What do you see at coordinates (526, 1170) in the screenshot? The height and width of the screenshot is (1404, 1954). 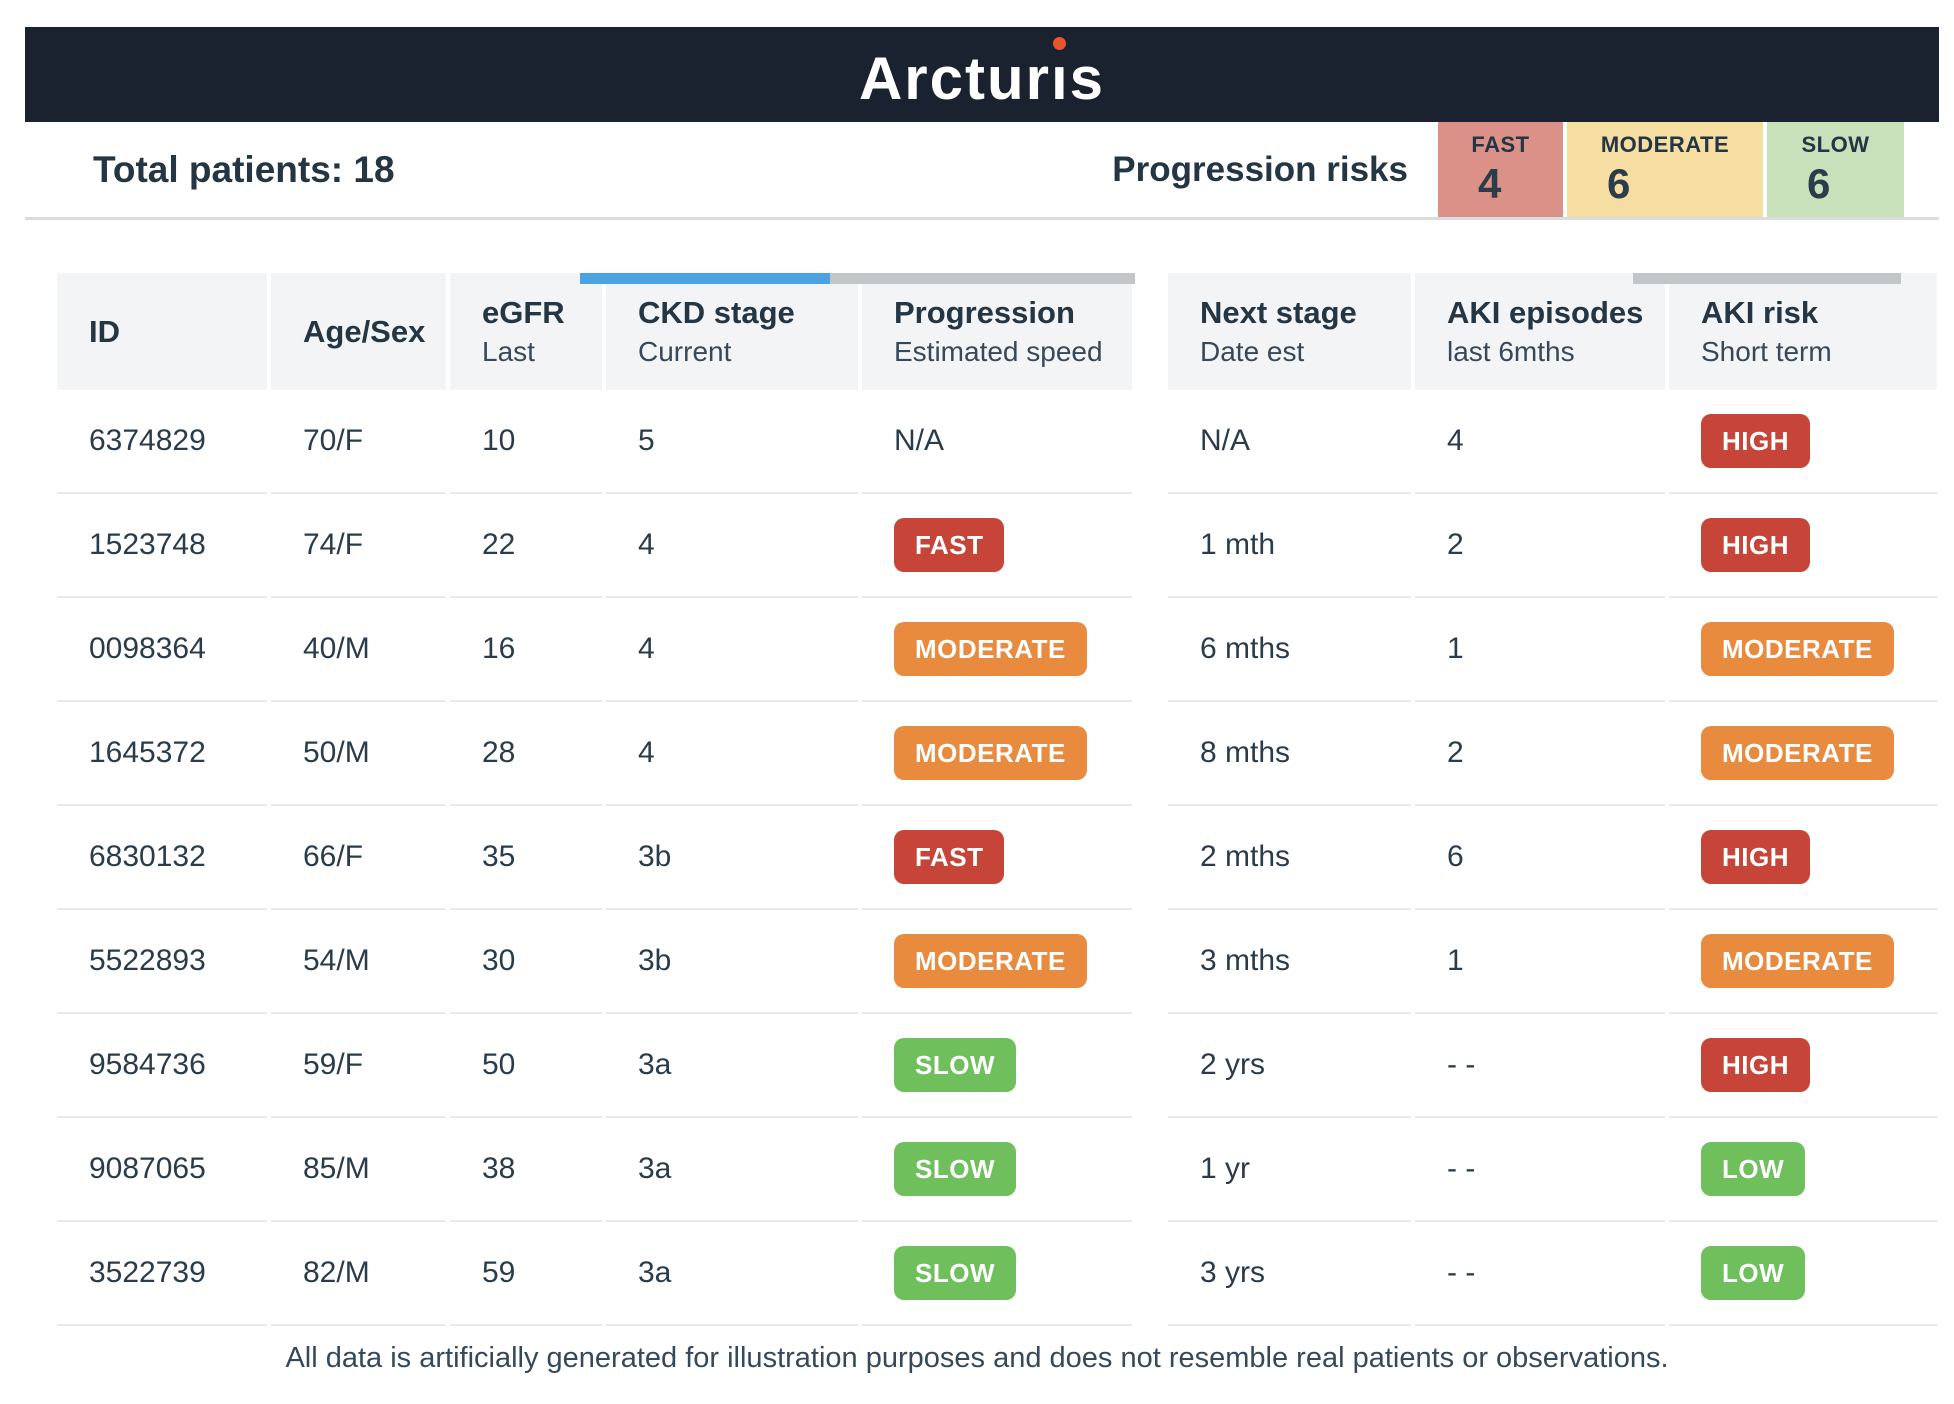 I see `cell-egfr: 38` at bounding box center [526, 1170].